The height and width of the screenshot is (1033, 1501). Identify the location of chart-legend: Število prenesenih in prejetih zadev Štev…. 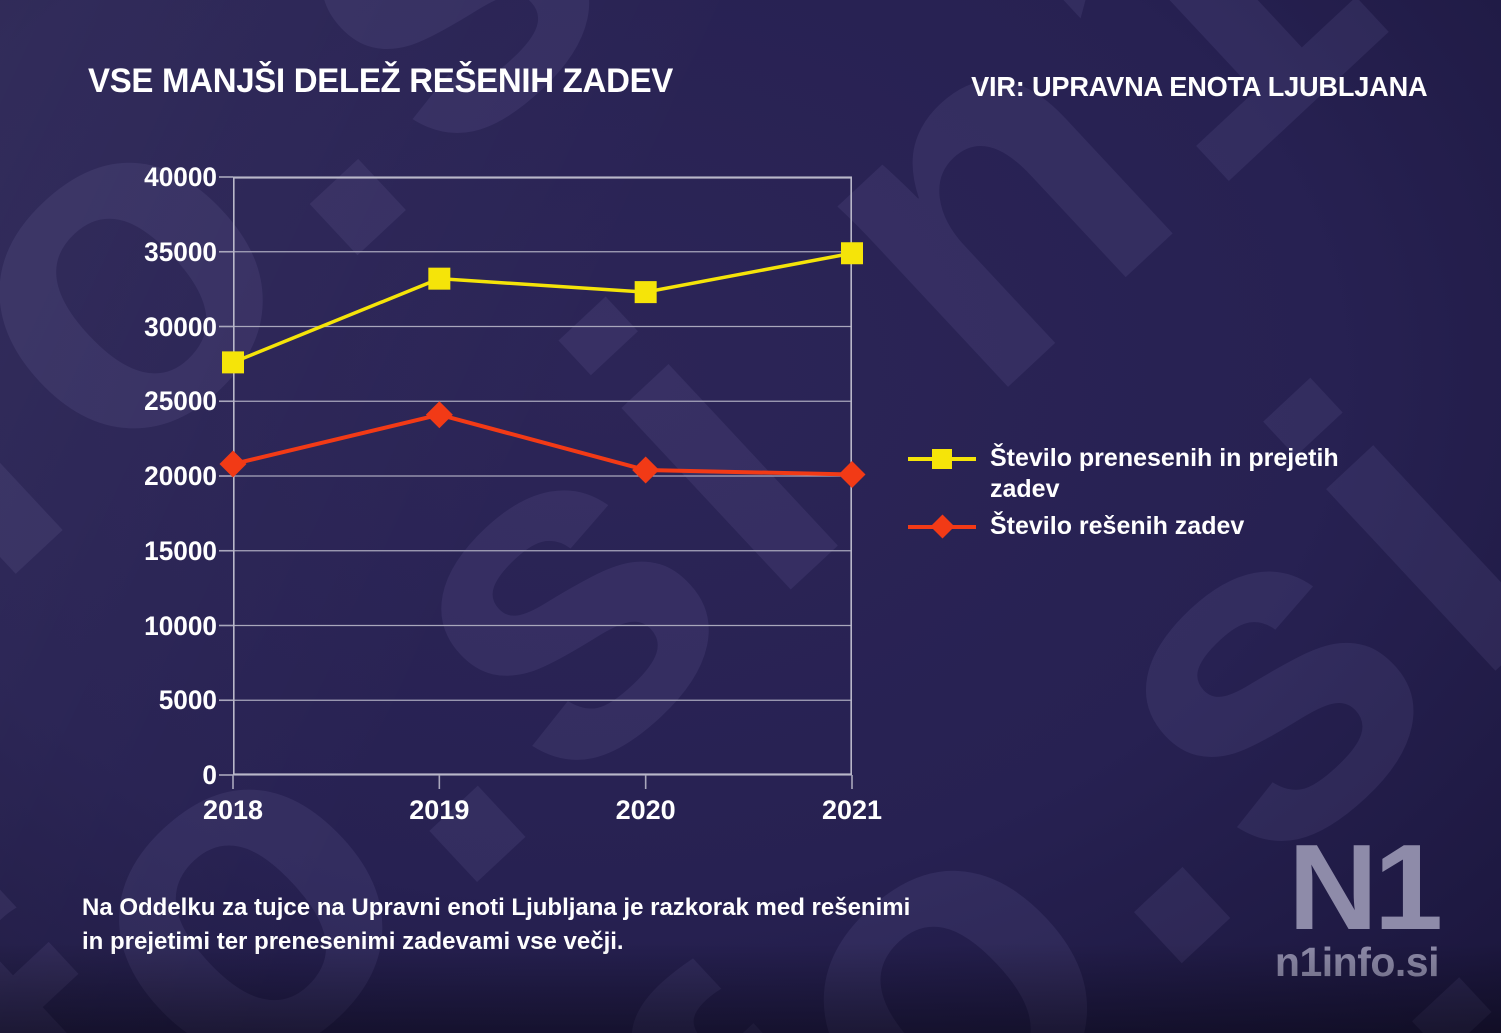
(1148, 495).